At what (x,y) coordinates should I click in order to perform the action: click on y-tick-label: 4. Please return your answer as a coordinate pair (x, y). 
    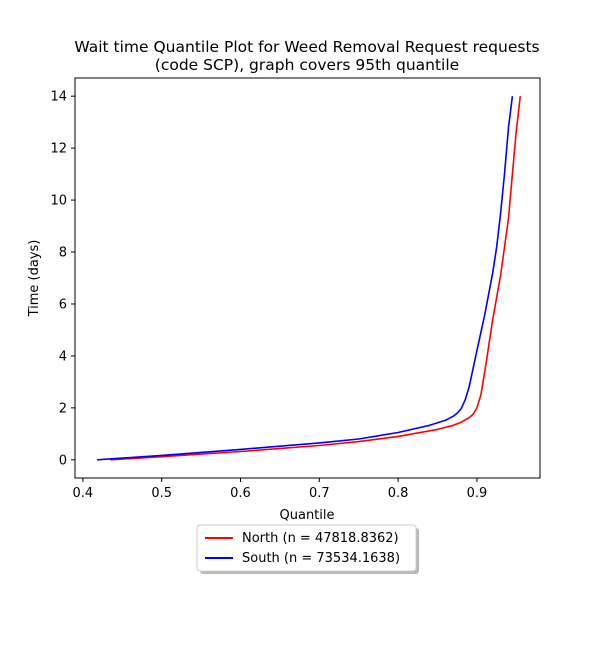
    Looking at the image, I should click on (63, 356).